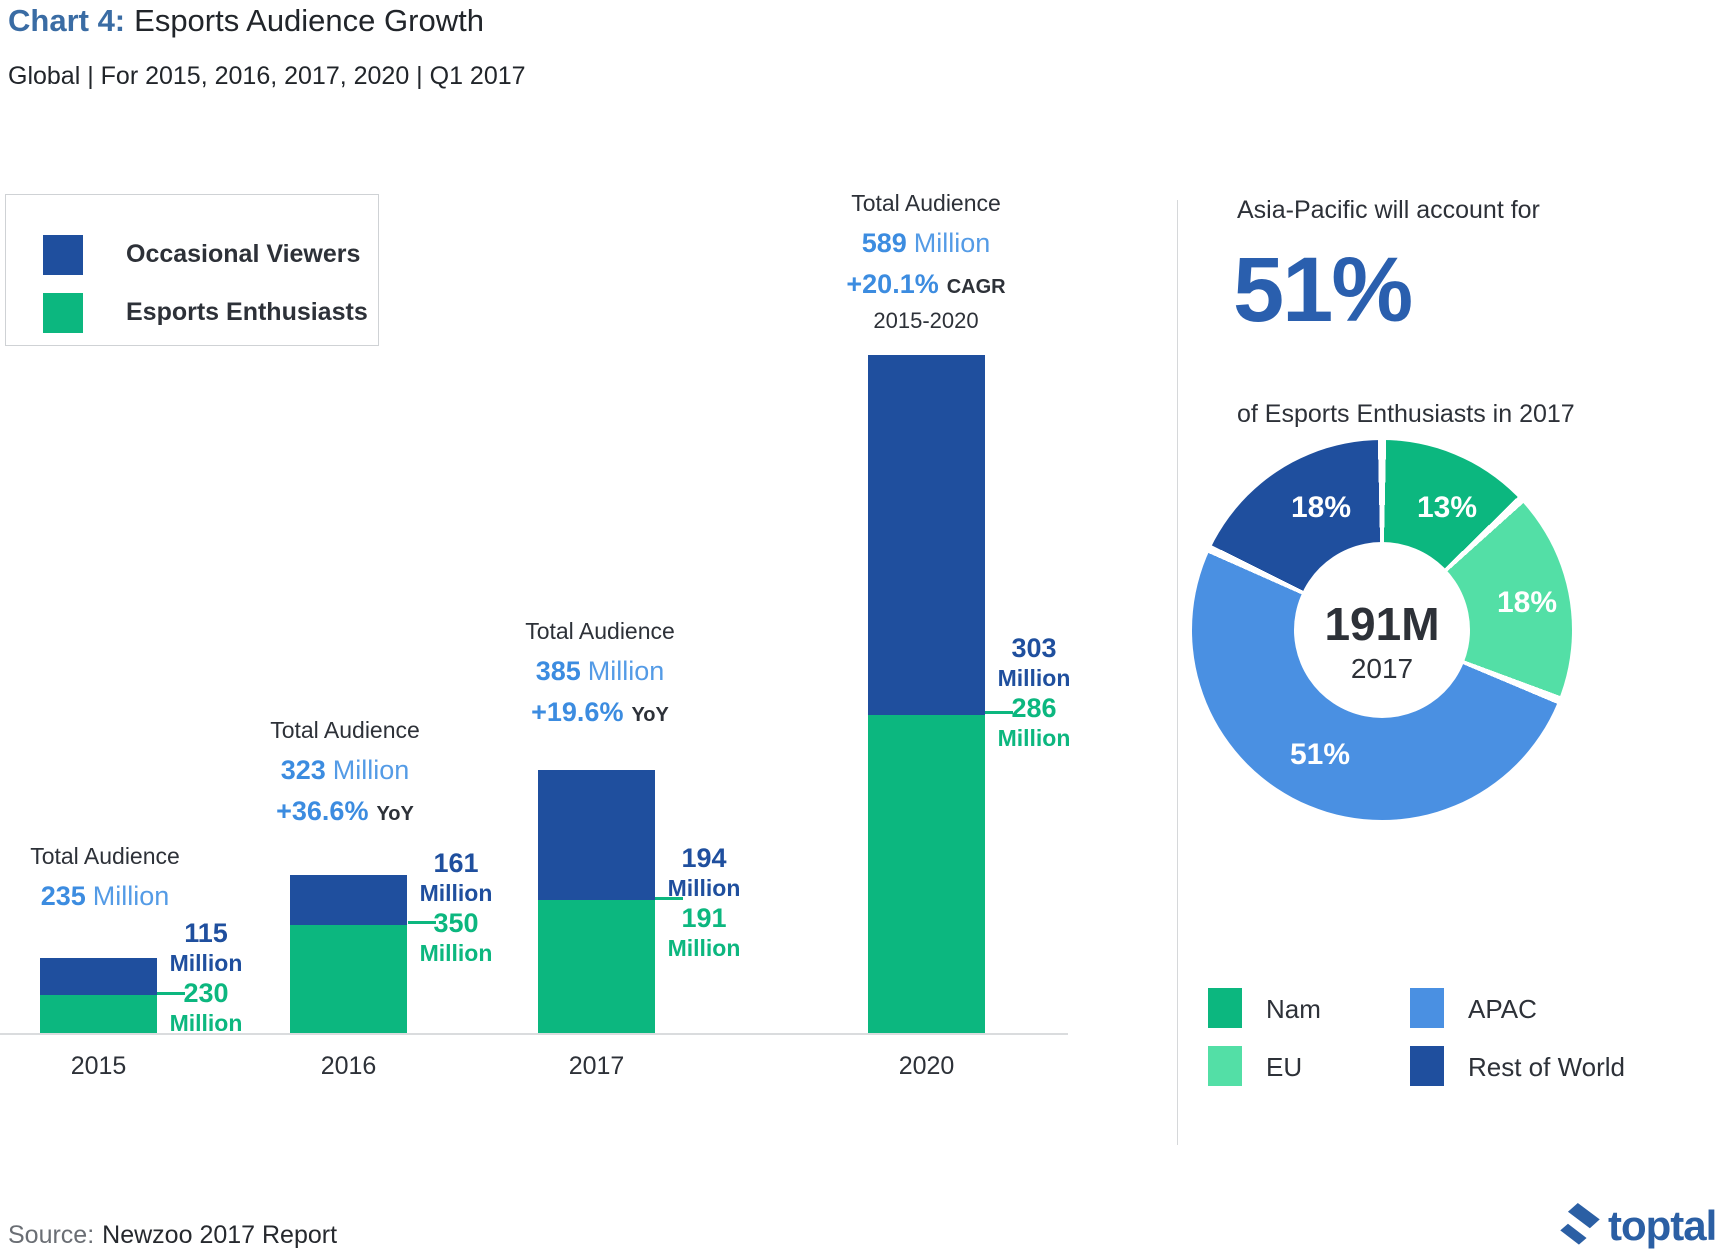  Describe the element at coordinates (1225, 1066) in the screenshot. I see `donut-legend-swatch-eu` at that location.